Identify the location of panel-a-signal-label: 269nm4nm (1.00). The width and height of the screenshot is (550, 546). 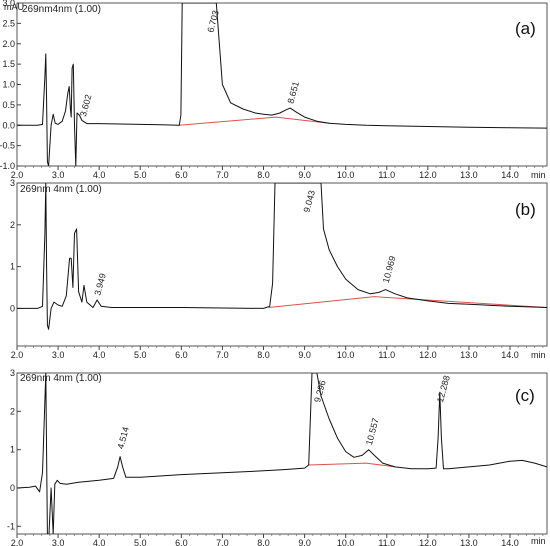
(61, 9).